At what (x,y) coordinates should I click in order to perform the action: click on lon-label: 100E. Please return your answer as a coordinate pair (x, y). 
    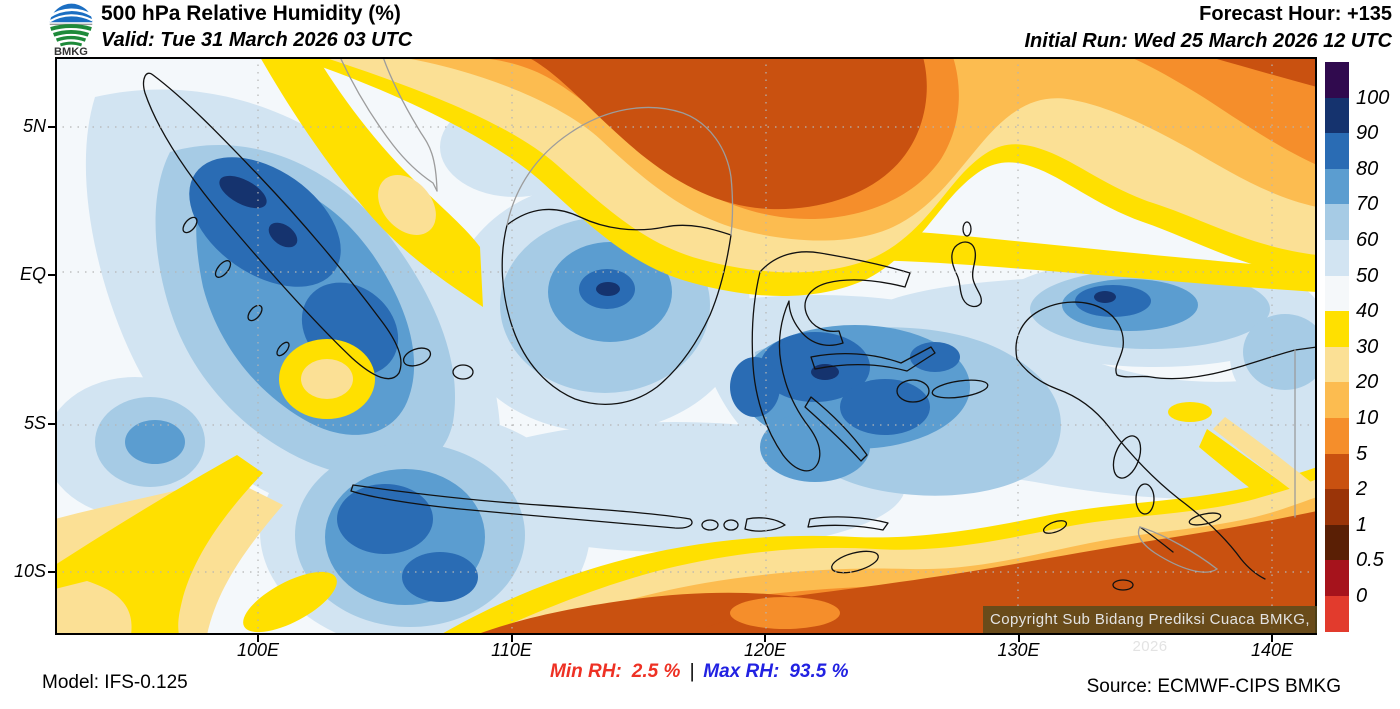
    Looking at the image, I should click on (258, 650).